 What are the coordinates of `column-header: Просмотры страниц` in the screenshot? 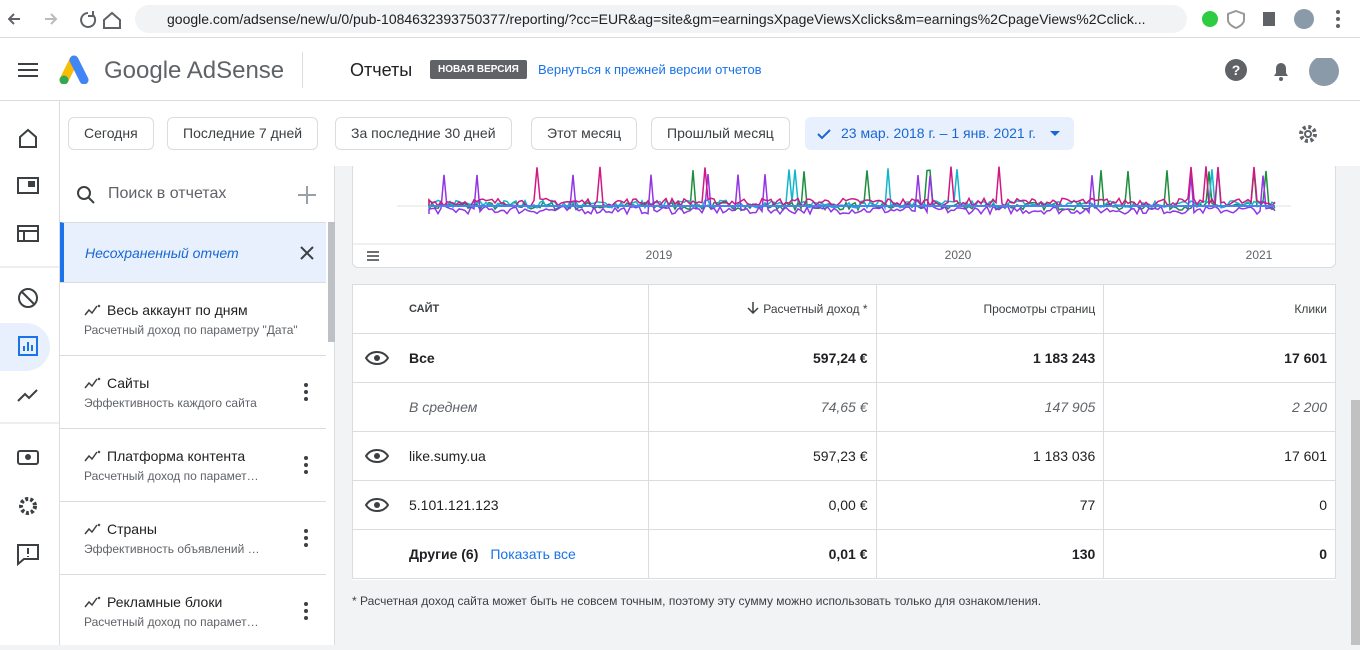 It's located at (990, 309).